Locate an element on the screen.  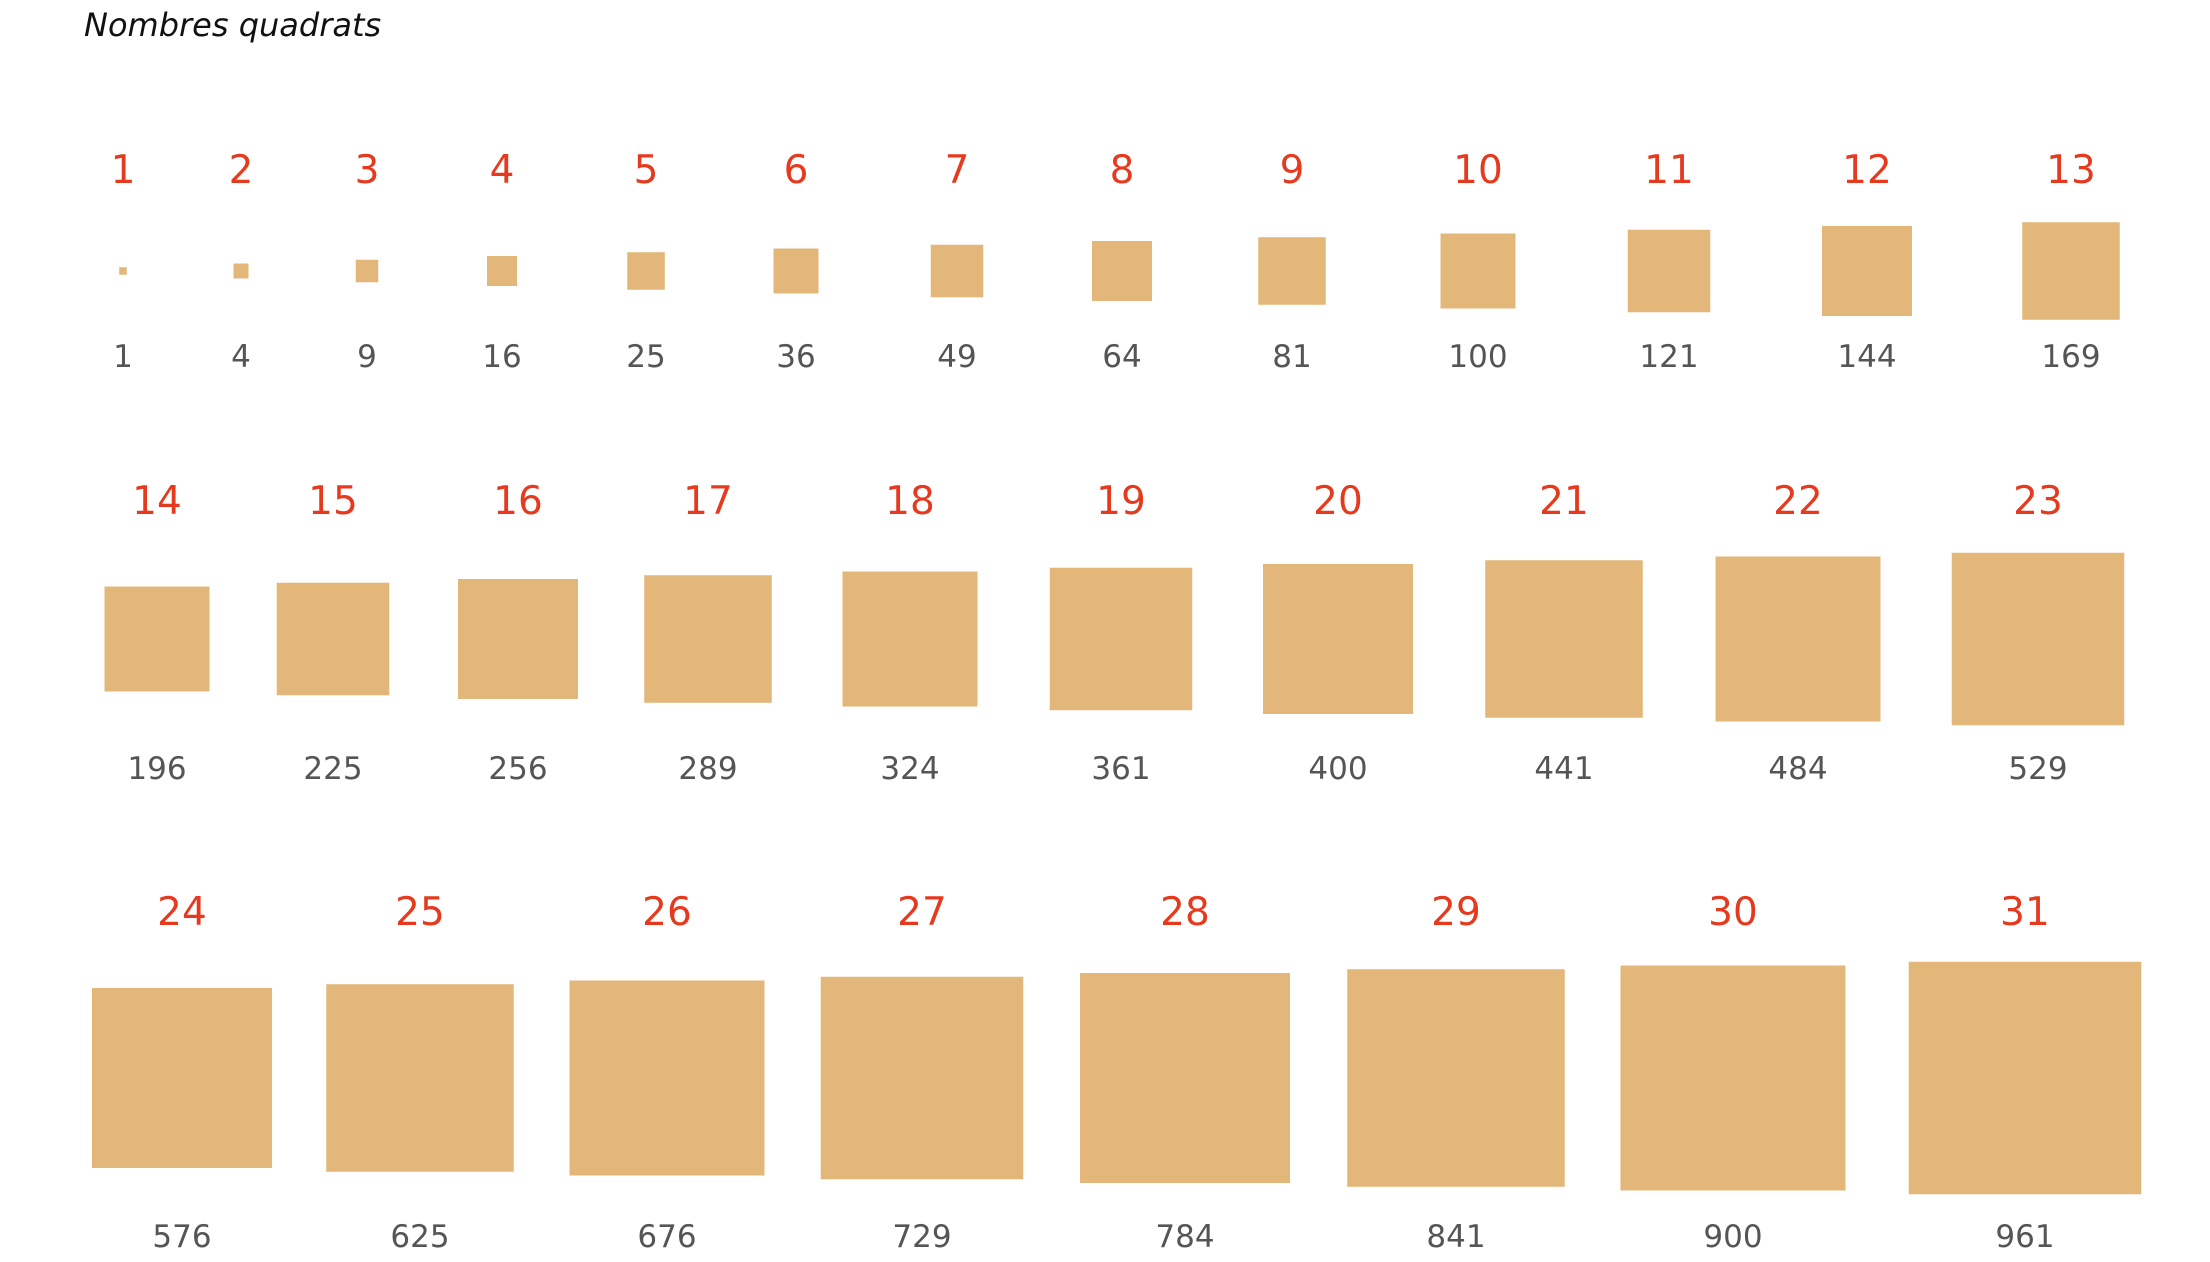
square-item-8: 8 64 is located at coordinates (1122, 261).